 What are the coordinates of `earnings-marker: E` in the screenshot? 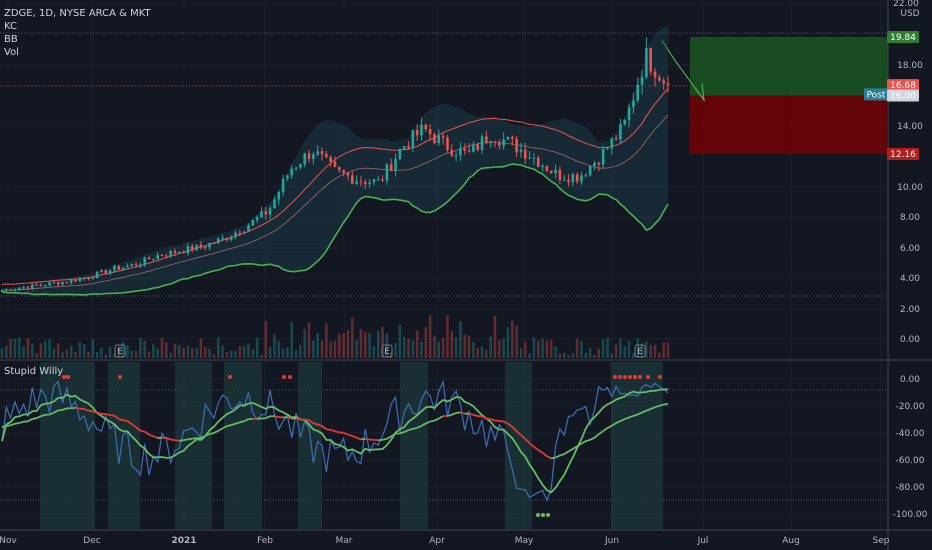 It's located at (120, 352).